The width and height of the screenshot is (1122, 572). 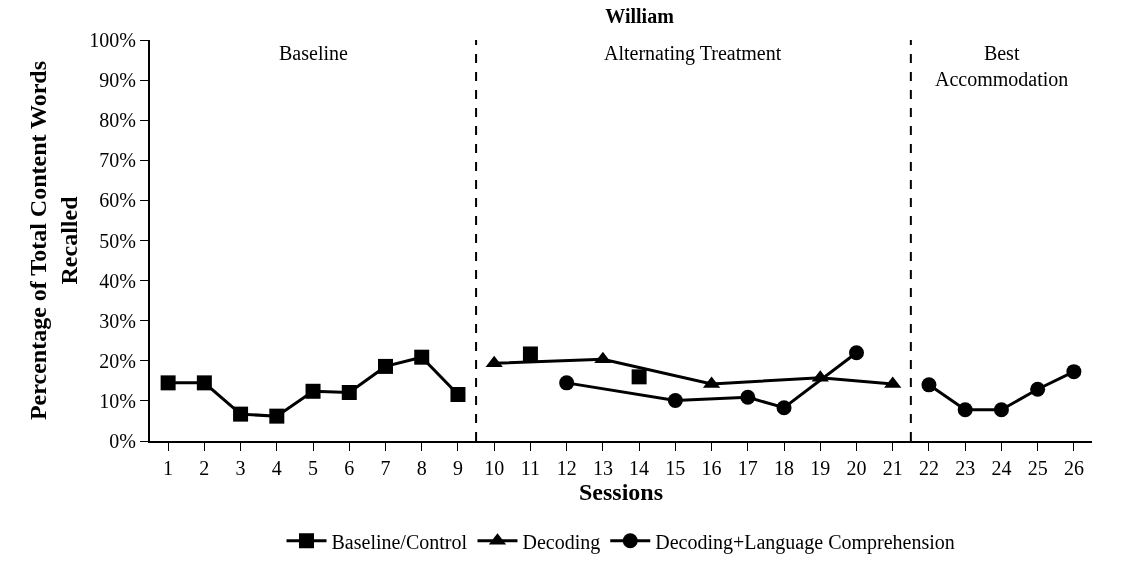 I want to click on x-tick-label: 2, so click(x=204, y=468).